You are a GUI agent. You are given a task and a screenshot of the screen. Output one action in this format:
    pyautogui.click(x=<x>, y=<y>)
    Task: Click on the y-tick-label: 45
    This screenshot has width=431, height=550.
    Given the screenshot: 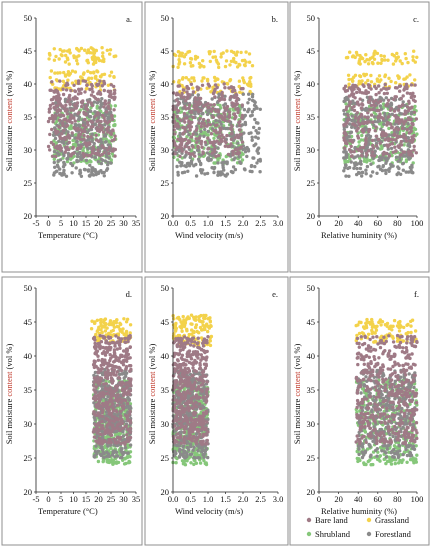 What is the action you would take?
    pyautogui.click(x=311, y=51)
    